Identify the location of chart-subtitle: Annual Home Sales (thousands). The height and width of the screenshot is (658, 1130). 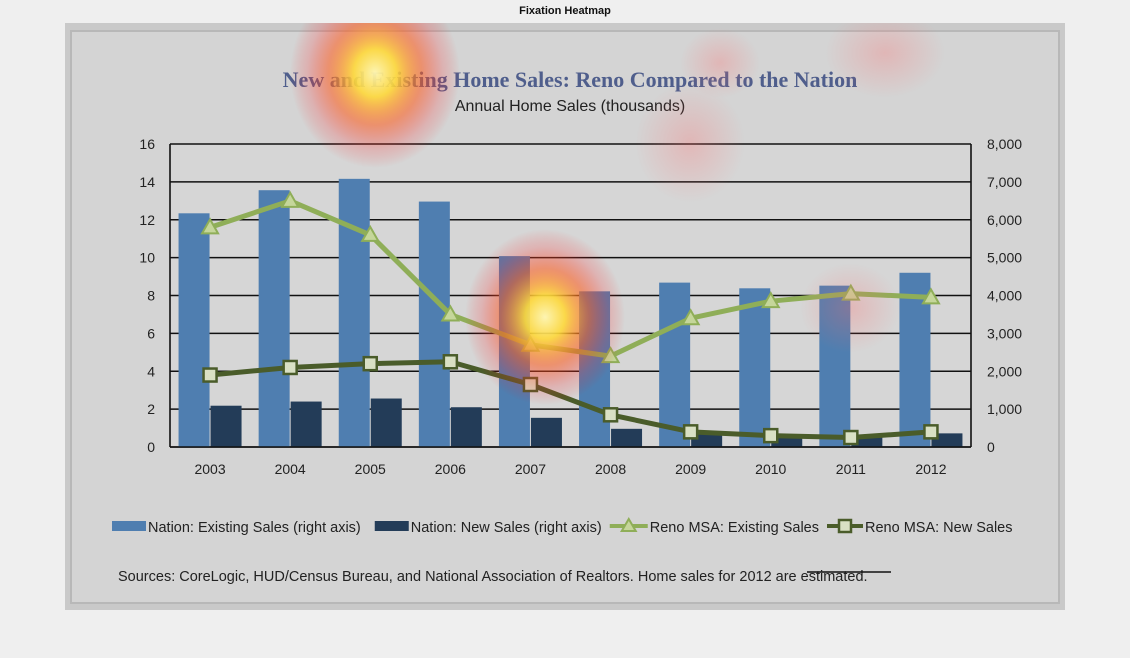
(570, 106).